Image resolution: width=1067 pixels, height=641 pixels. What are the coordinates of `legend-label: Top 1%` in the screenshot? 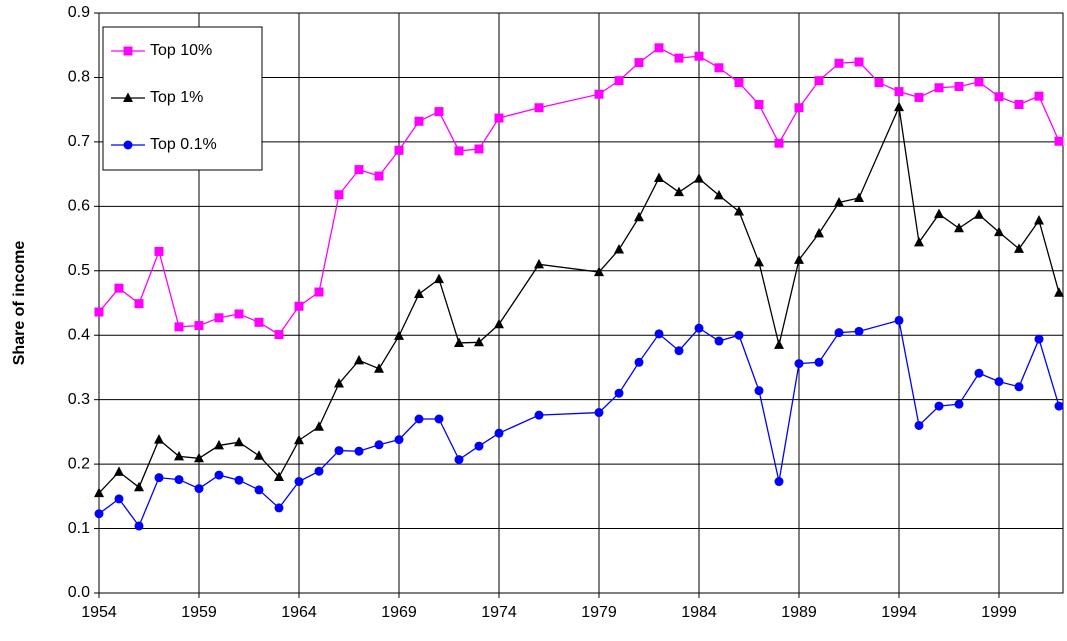 It's located at (176, 97).